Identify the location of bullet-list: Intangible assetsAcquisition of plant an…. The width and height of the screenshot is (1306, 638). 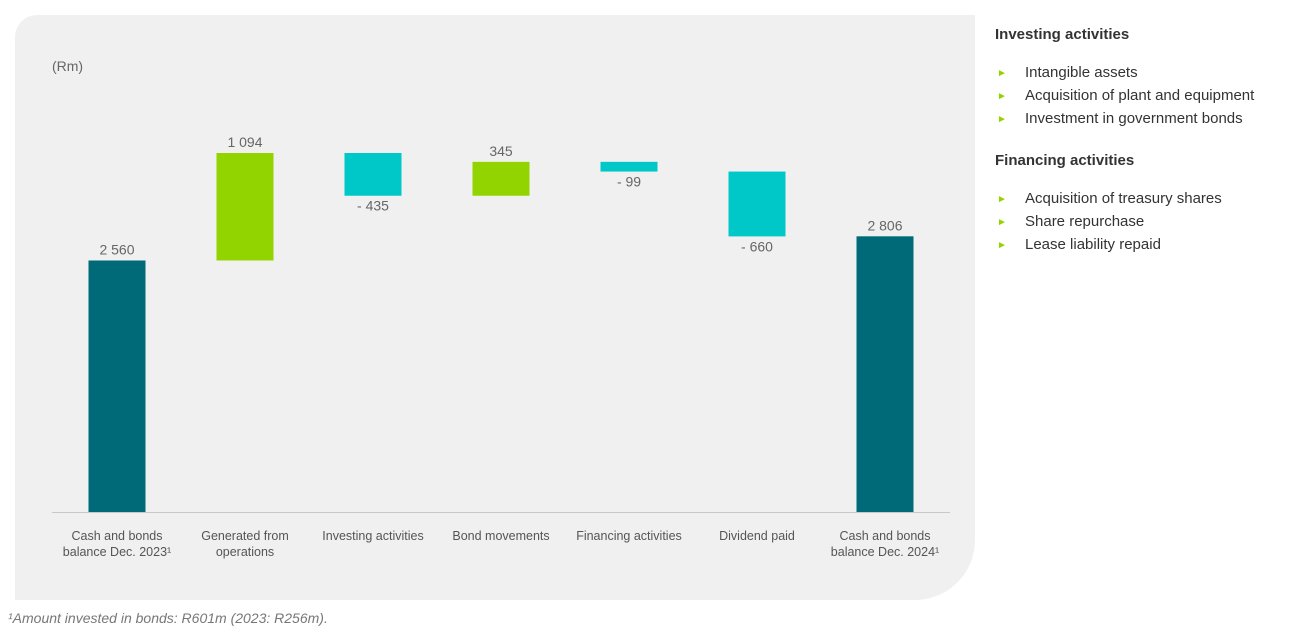
(1147, 96).